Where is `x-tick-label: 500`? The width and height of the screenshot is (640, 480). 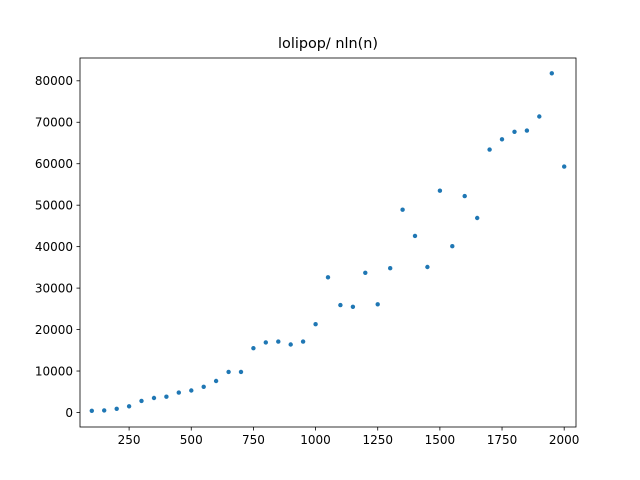
x-tick-label: 500 is located at coordinates (191, 440).